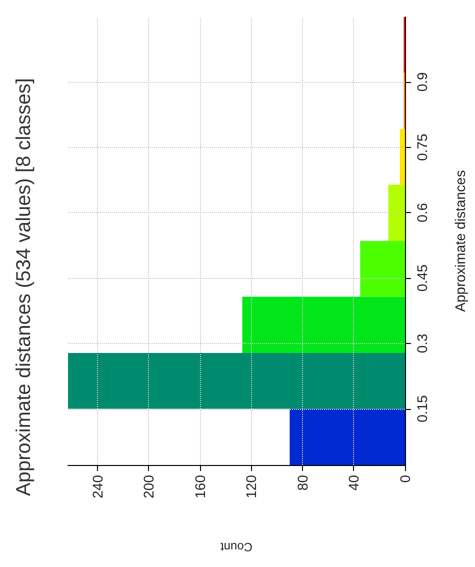 The image size is (475, 567). Describe the element at coordinates (236, 547) in the screenshot. I see `x-axis-title: Count` at that location.